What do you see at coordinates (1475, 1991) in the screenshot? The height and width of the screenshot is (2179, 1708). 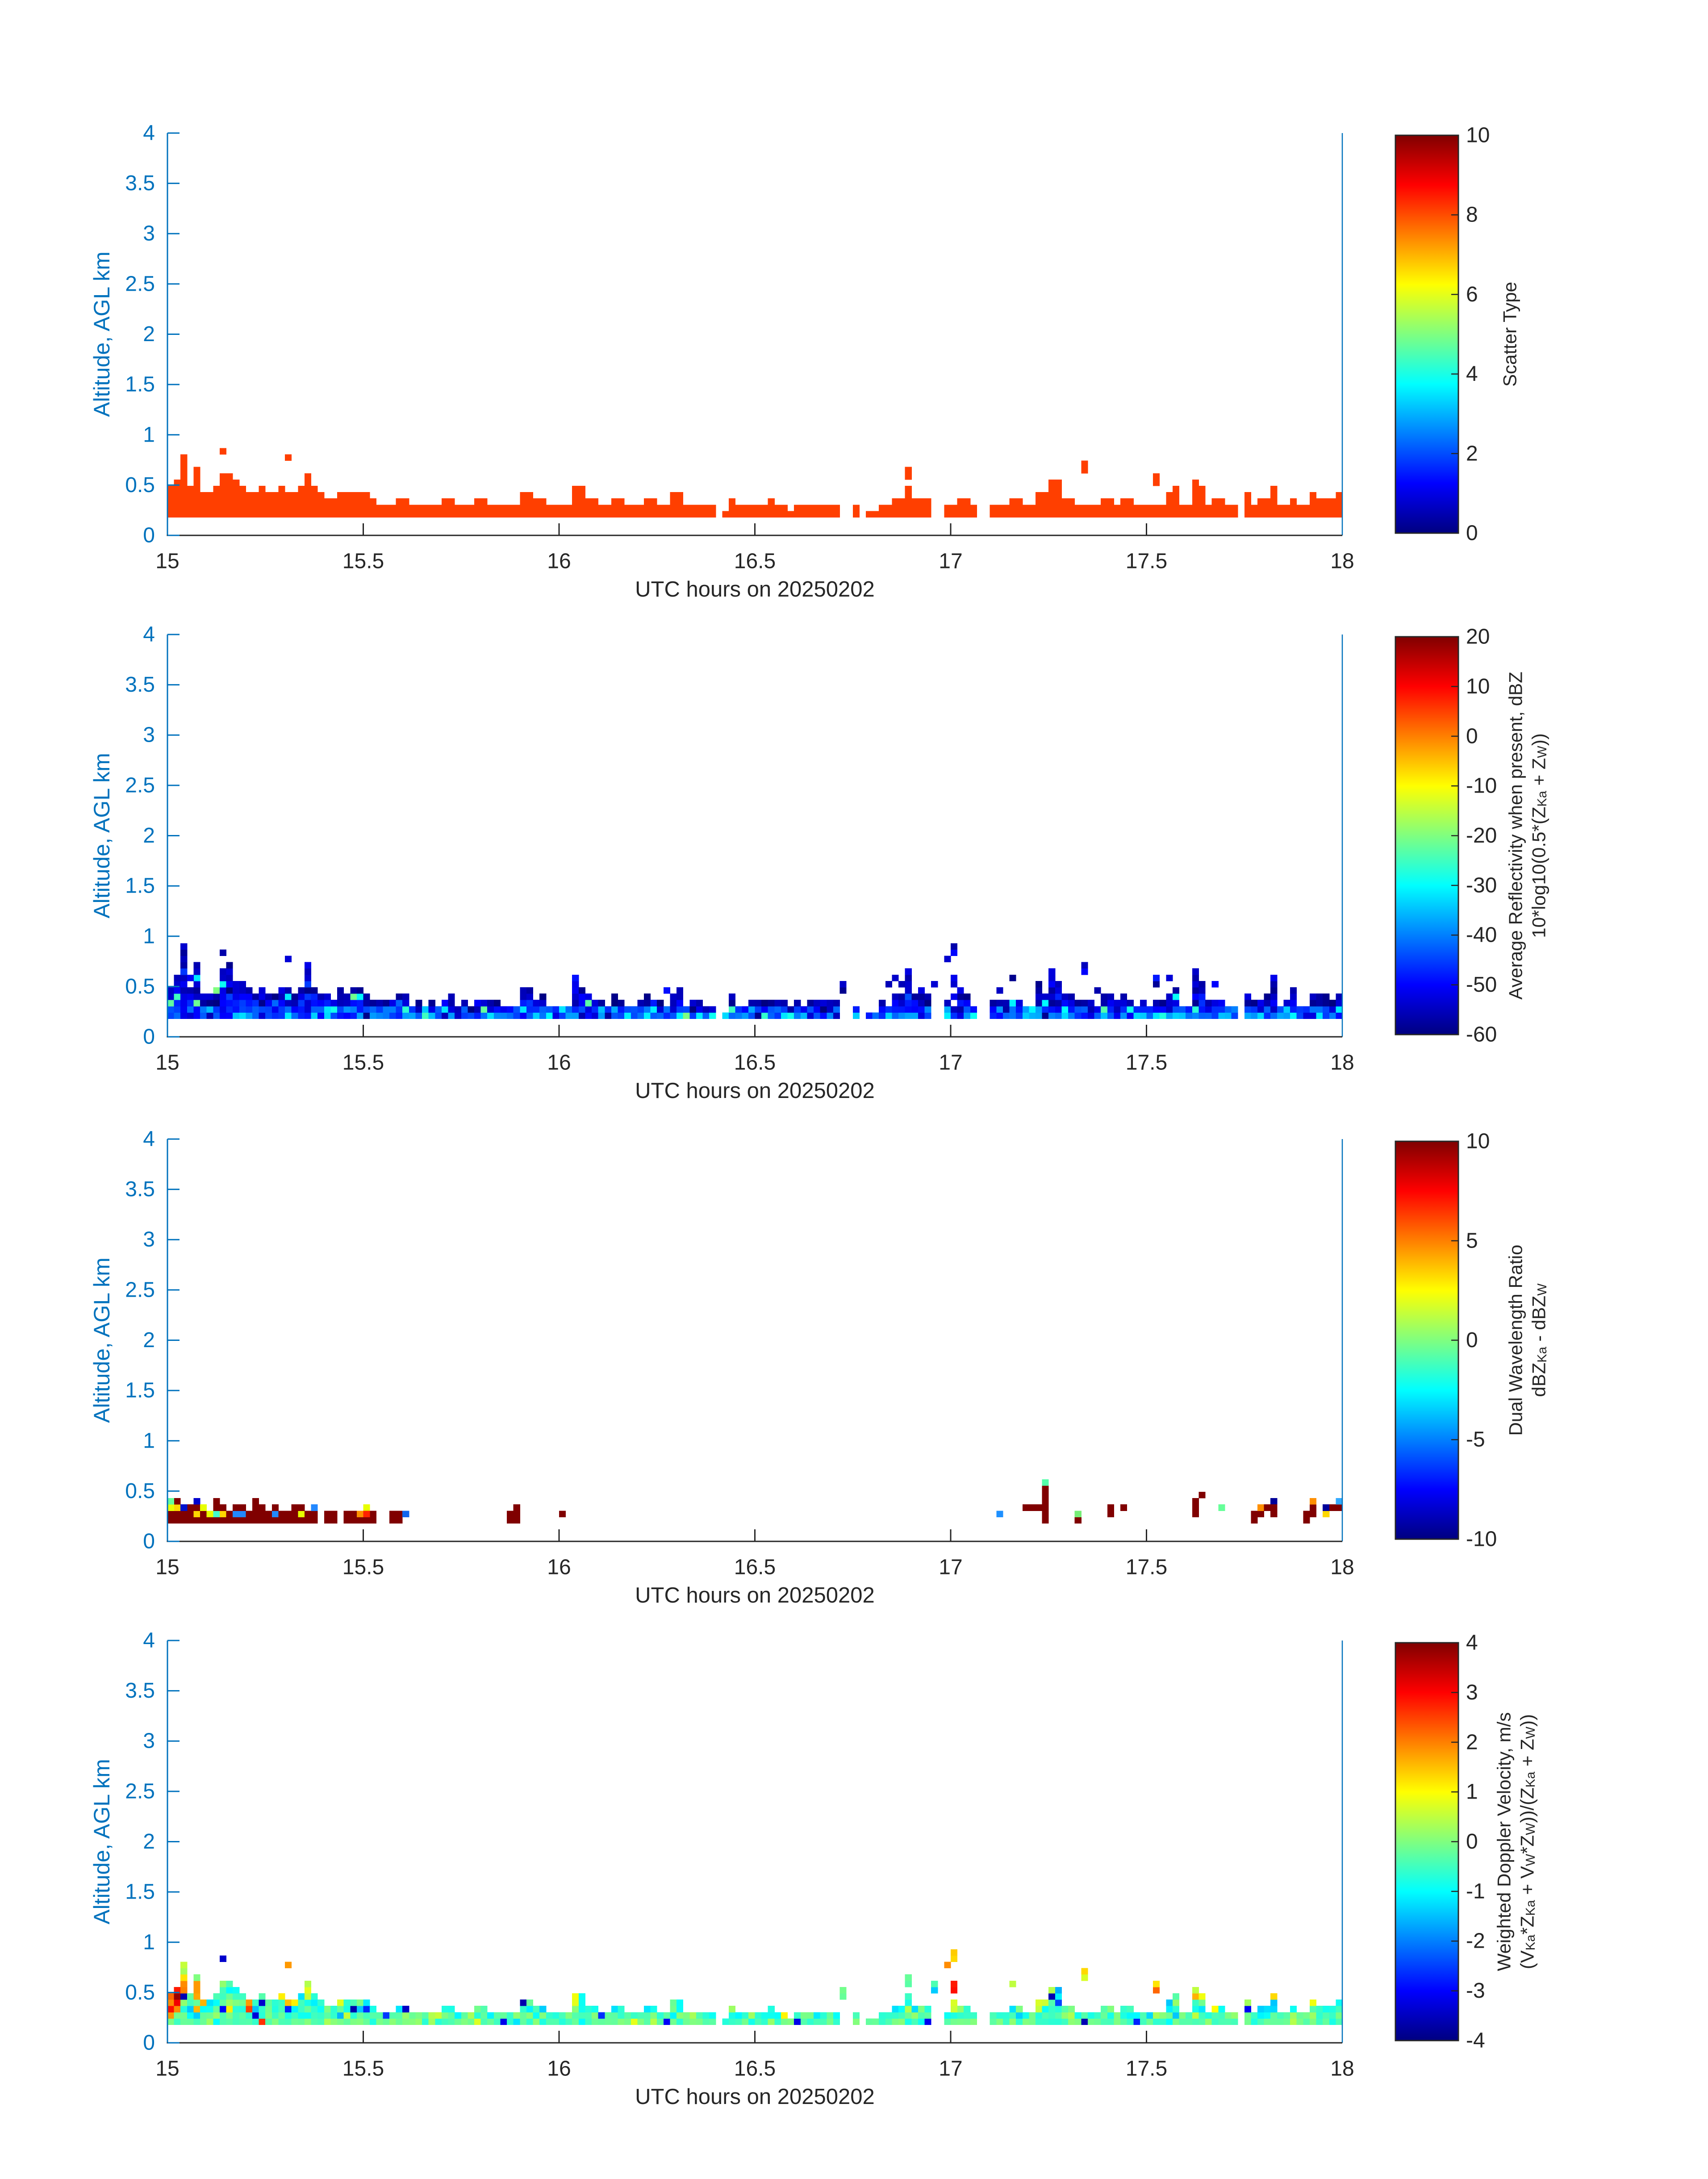 I see `svg-text: -3` at bounding box center [1475, 1991].